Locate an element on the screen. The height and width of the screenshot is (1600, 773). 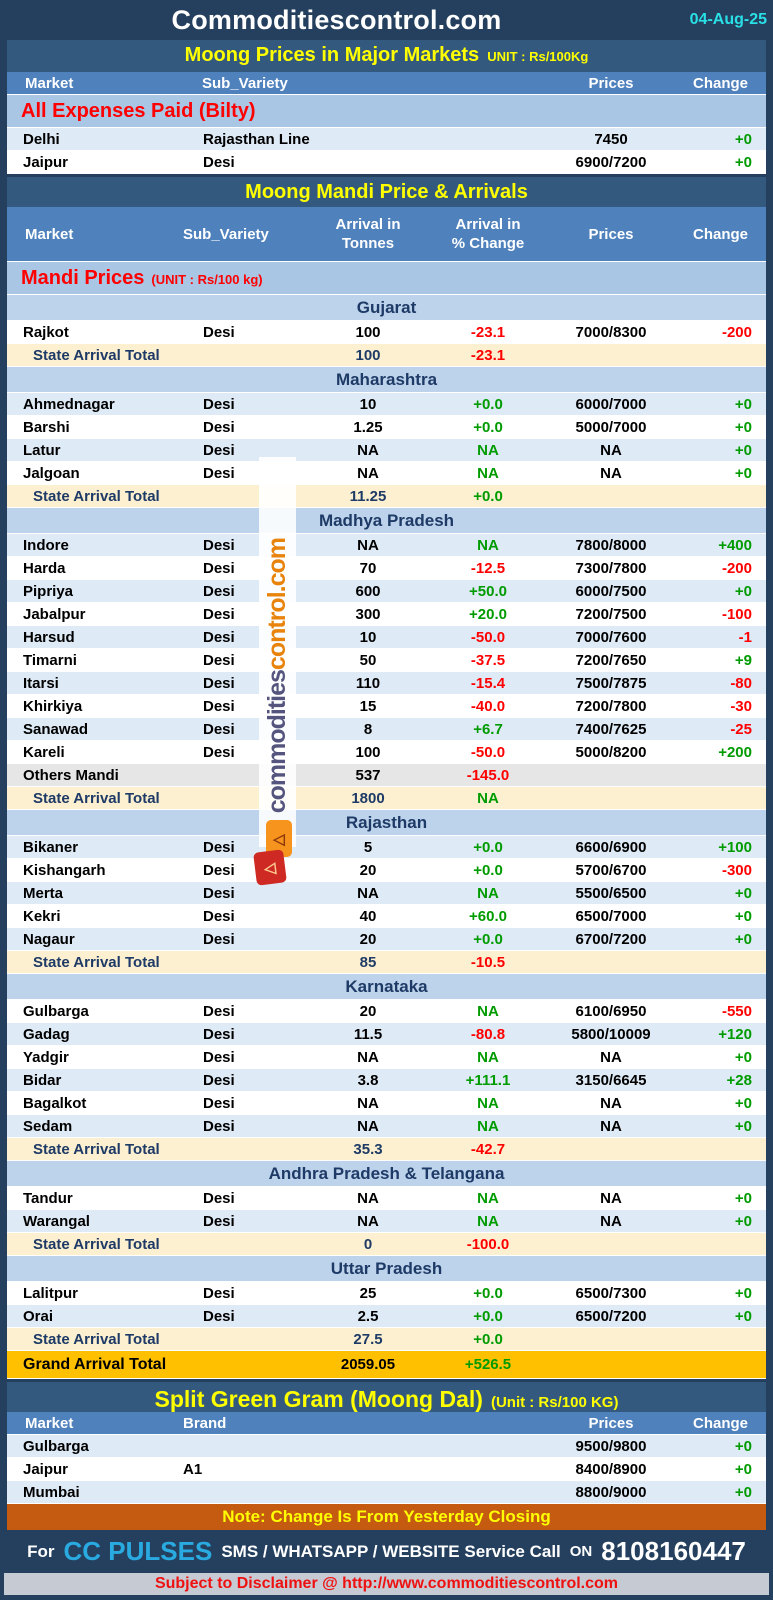
market-cell: Kekri is located at coordinates (42, 916).